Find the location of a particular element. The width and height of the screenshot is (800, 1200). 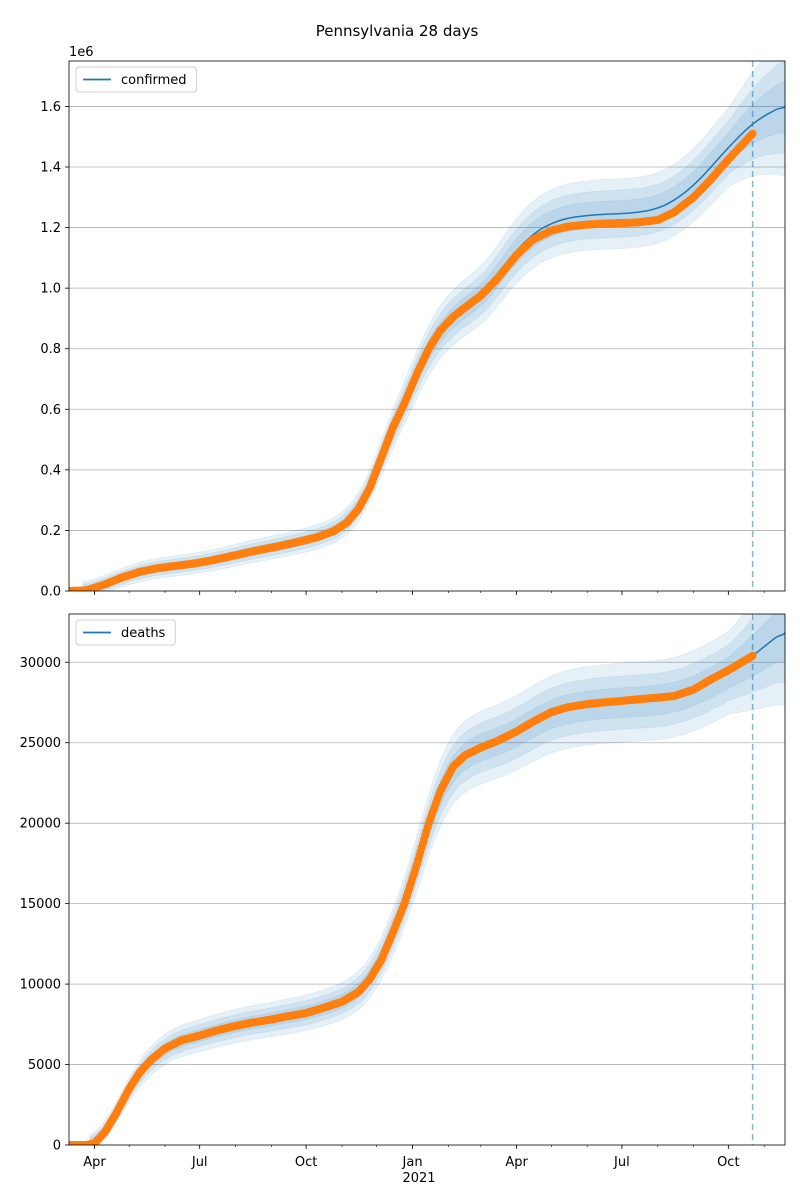

deaths-legend: deaths is located at coordinates (125, 632).